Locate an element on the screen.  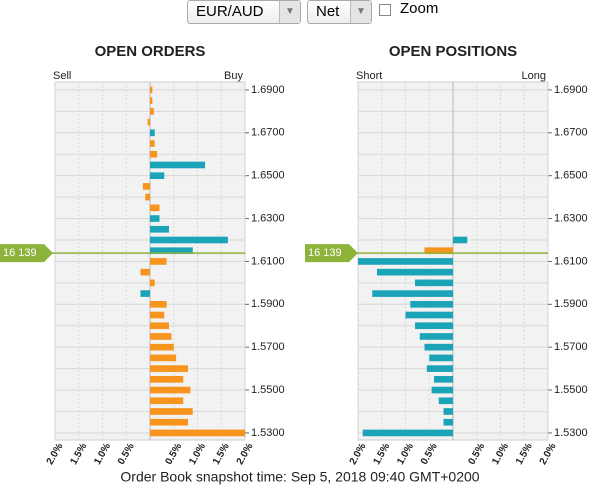
panel-title: OPEN ORDERS is located at coordinates (150, 51).